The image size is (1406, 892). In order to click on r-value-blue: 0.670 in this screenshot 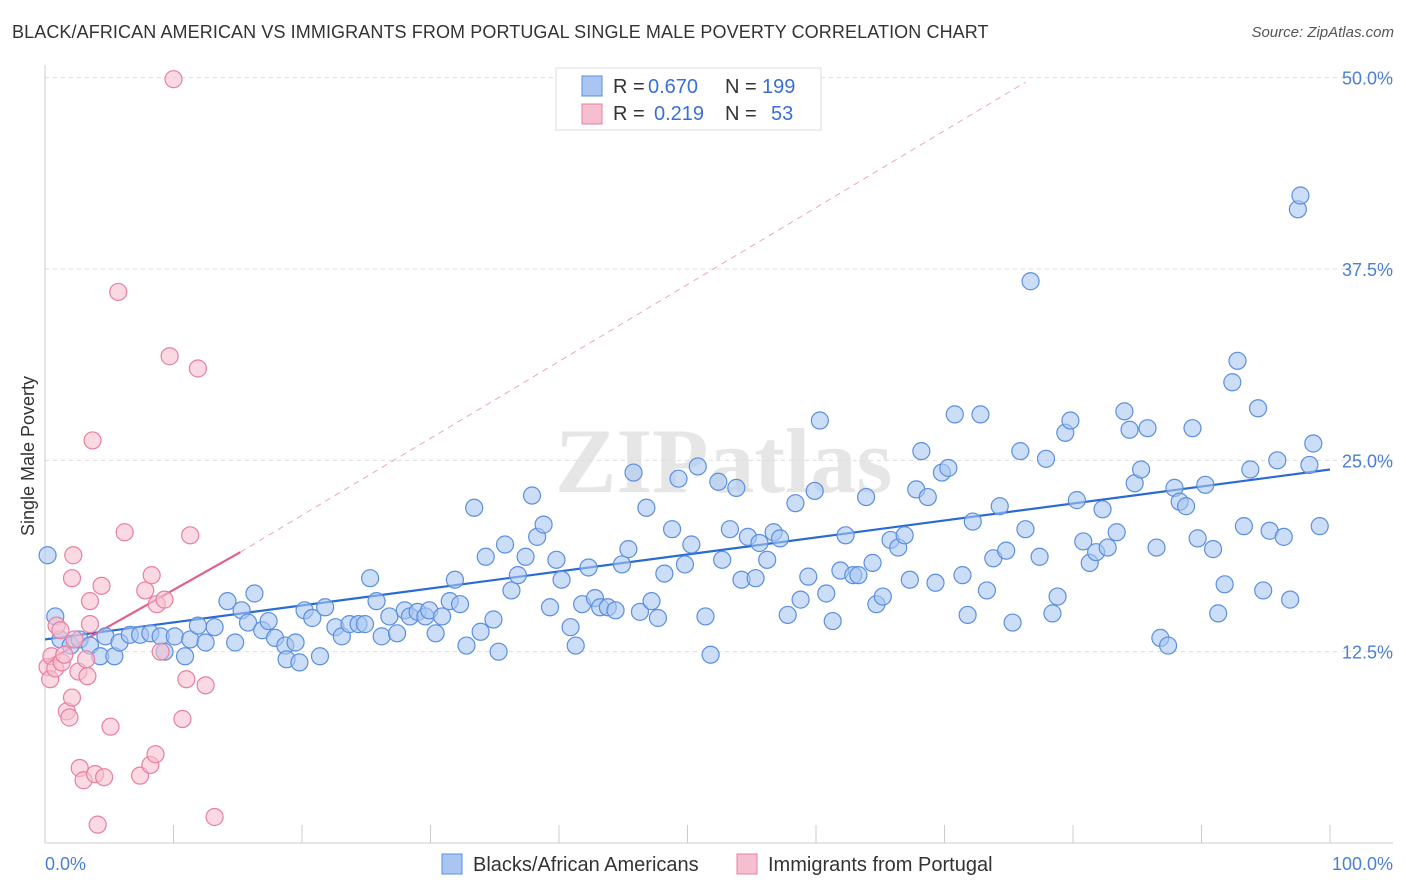, I will do `click(673, 87)`.